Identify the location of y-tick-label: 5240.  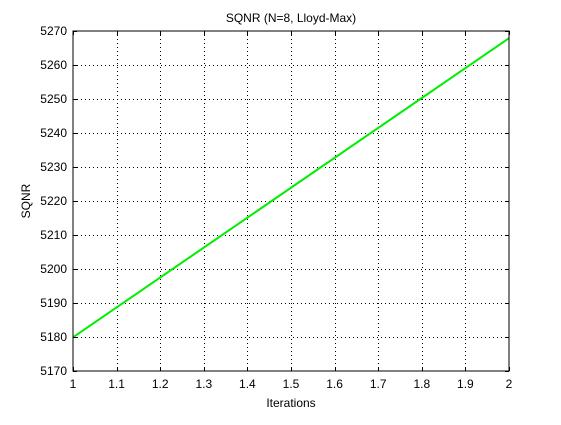
(53, 133).